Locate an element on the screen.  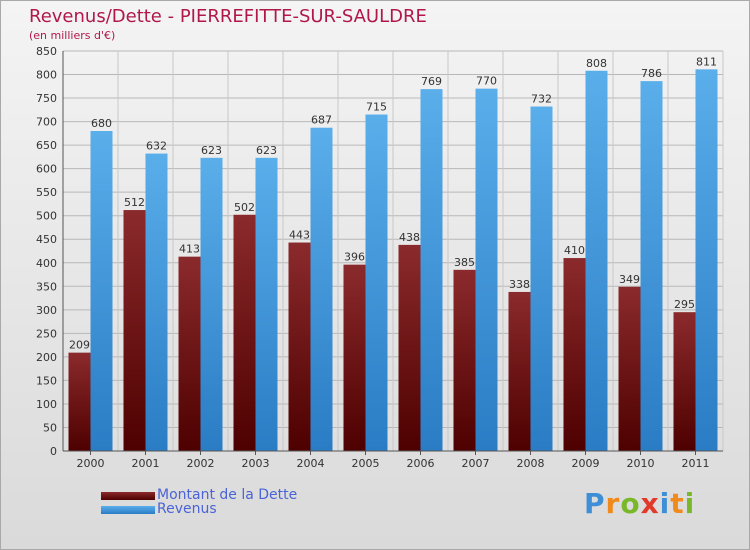
data-label-revenue: 715 is located at coordinates (376, 107).